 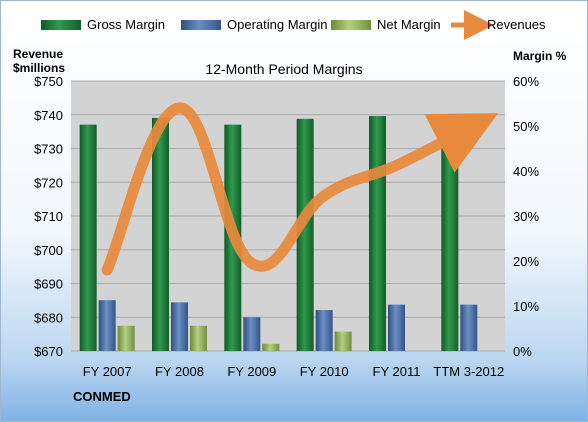 What do you see at coordinates (526, 171) in the screenshot?
I see `right-tick-label: 40%` at bounding box center [526, 171].